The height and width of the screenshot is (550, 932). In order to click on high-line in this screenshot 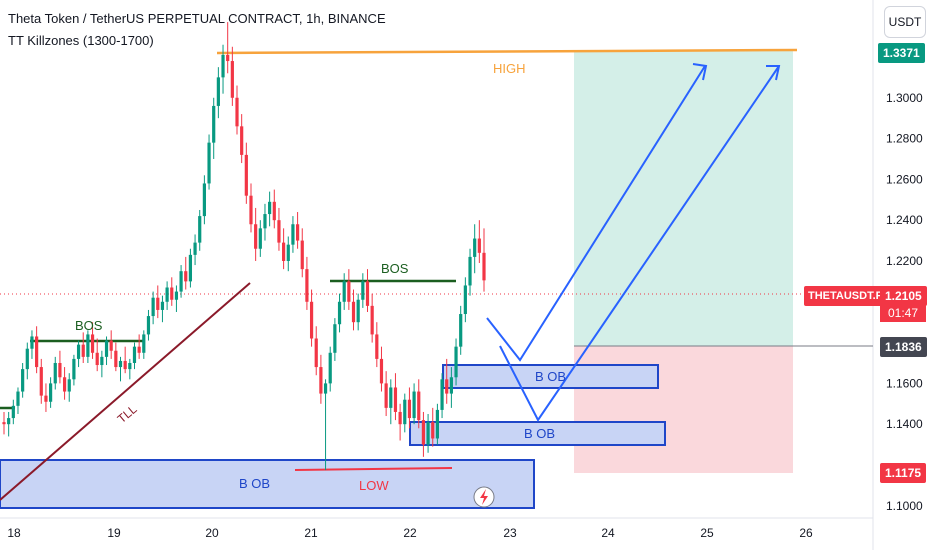, I will do `click(507, 51)`.